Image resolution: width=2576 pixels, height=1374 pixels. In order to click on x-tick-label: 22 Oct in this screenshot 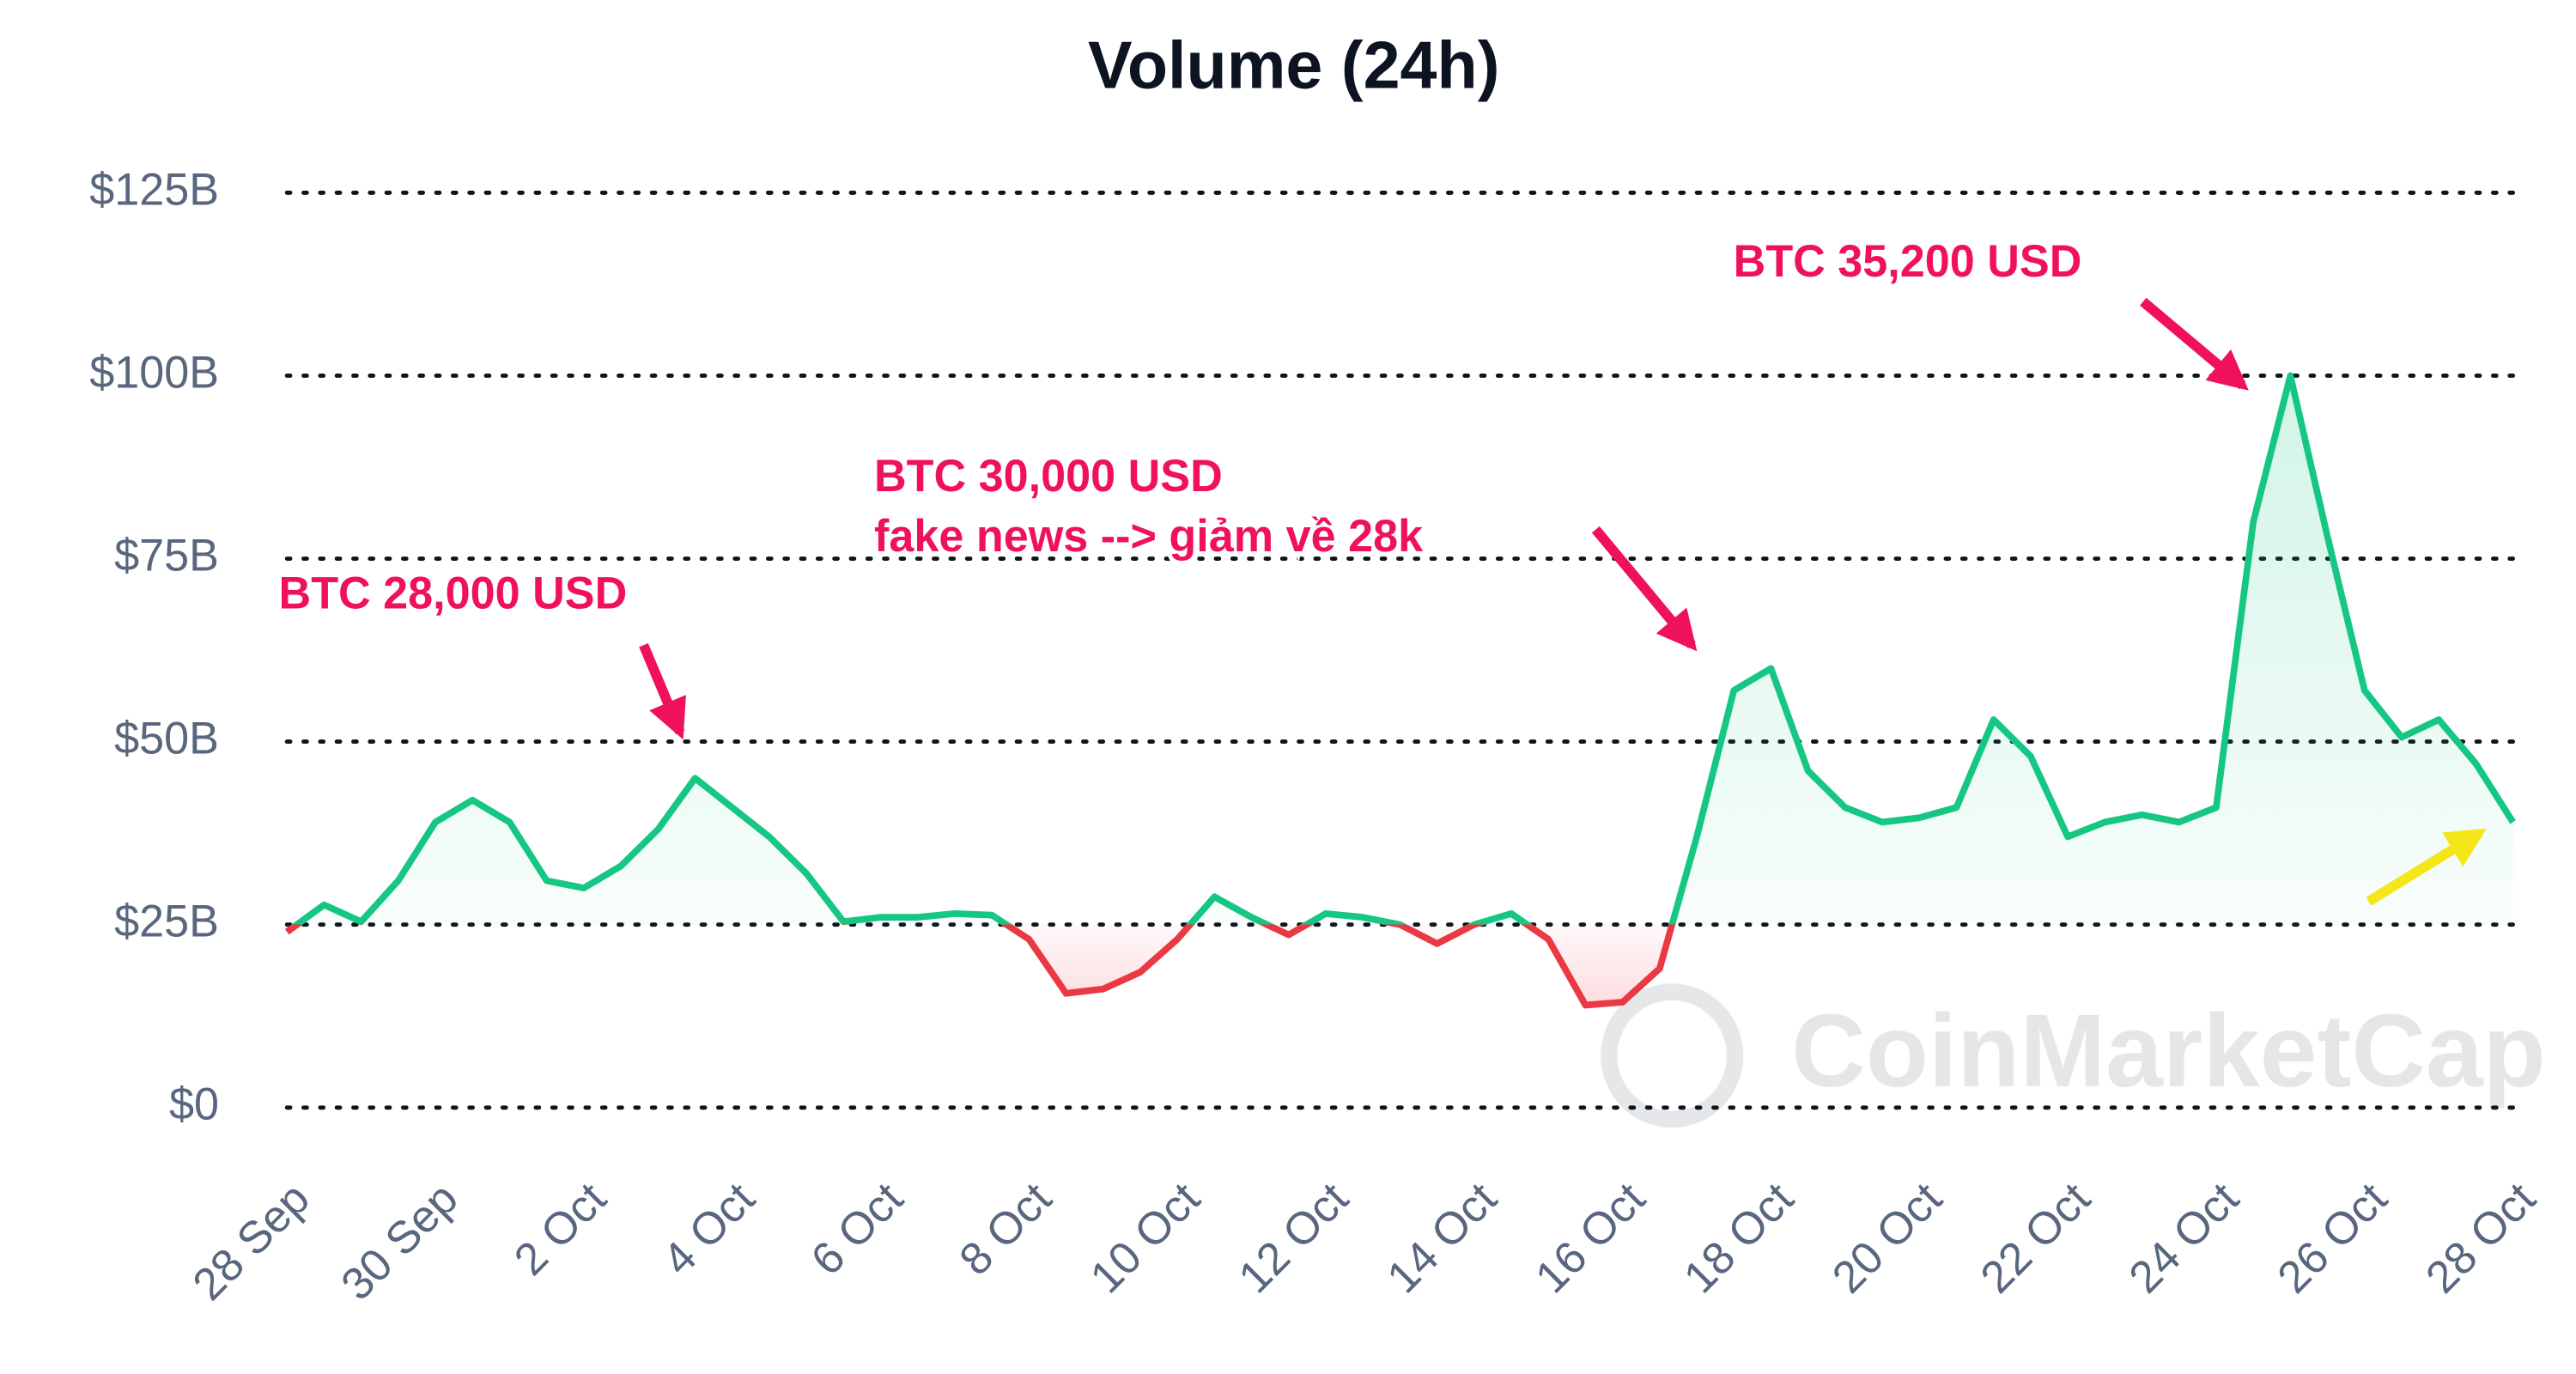, I will do `click(2035, 1238)`.